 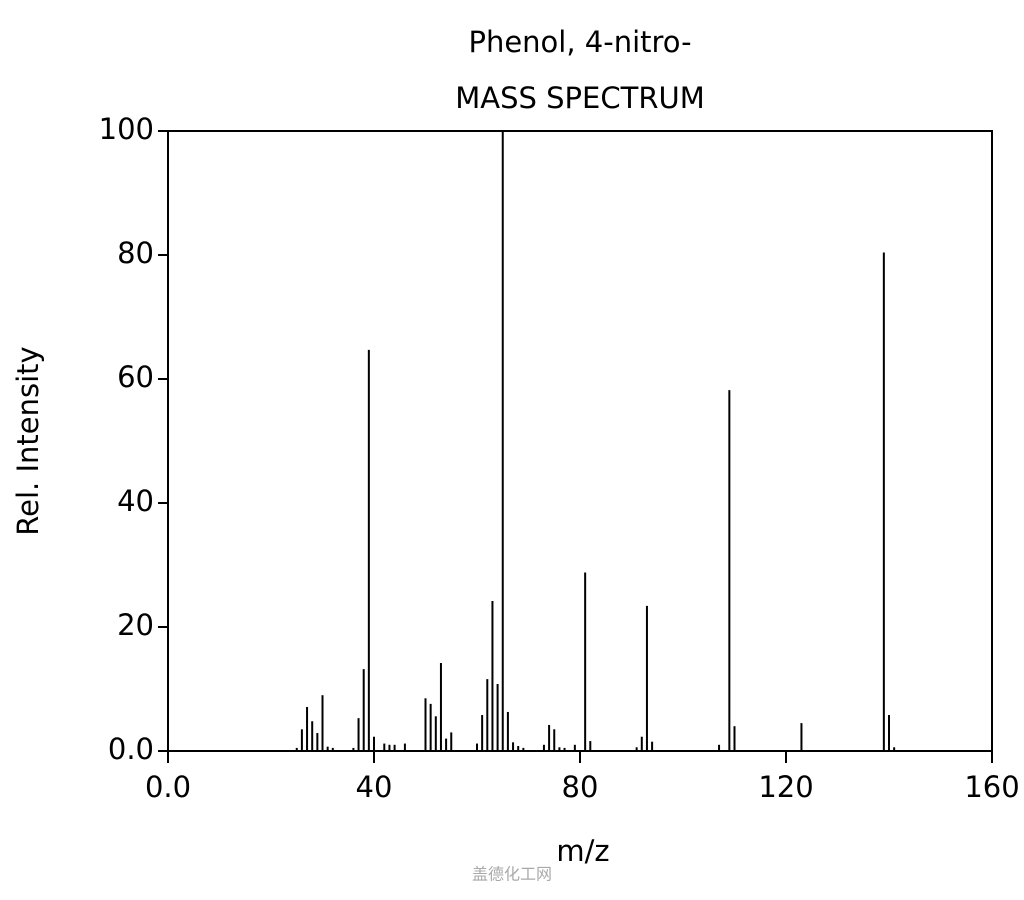 What do you see at coordinates (168, 787) in the screenshot?
I see `x-tick-label: 0.0` at bounding box center [168, 787].